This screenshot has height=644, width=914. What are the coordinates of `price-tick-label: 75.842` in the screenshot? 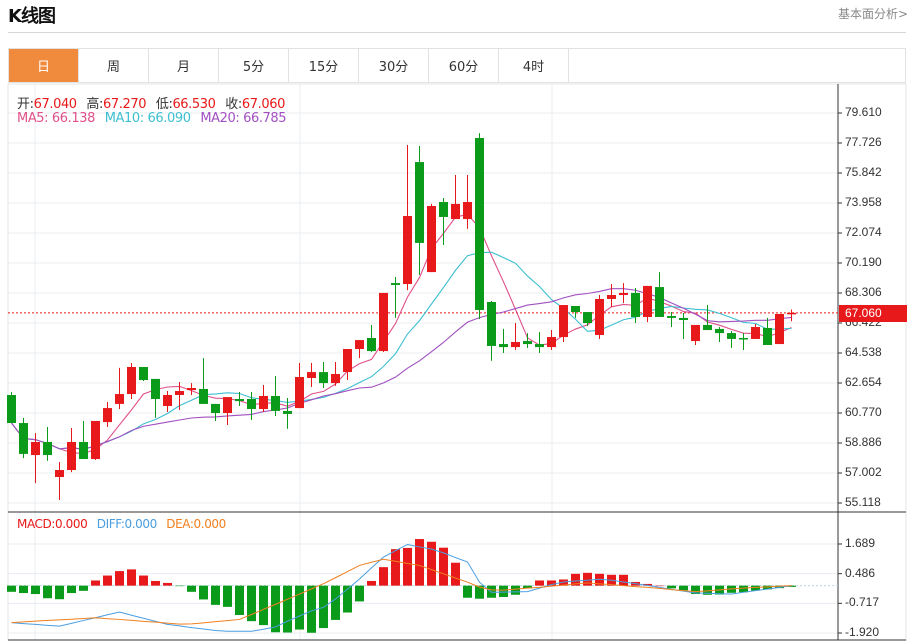 It's located at (863, 172).